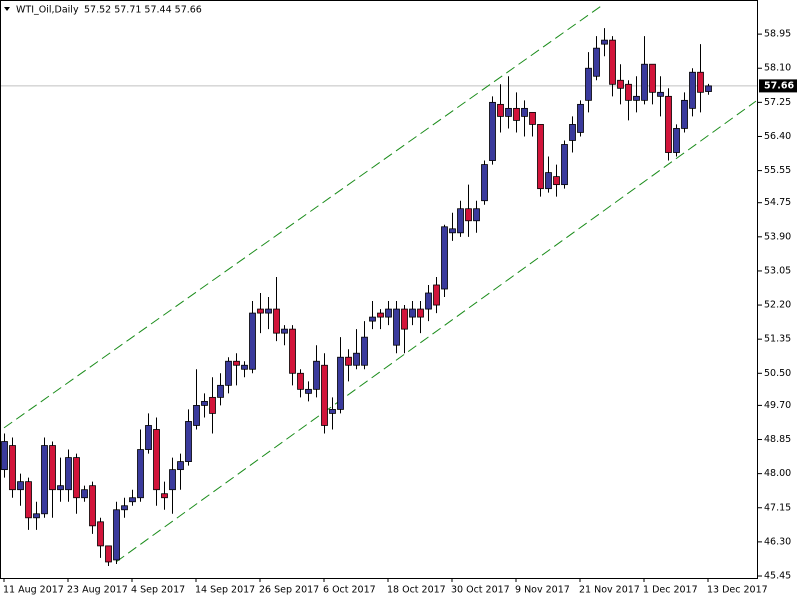 This screenshot has height=600, width=800. I want to click on x-tick-label: 30 Oct 2017, so click(480, 590).